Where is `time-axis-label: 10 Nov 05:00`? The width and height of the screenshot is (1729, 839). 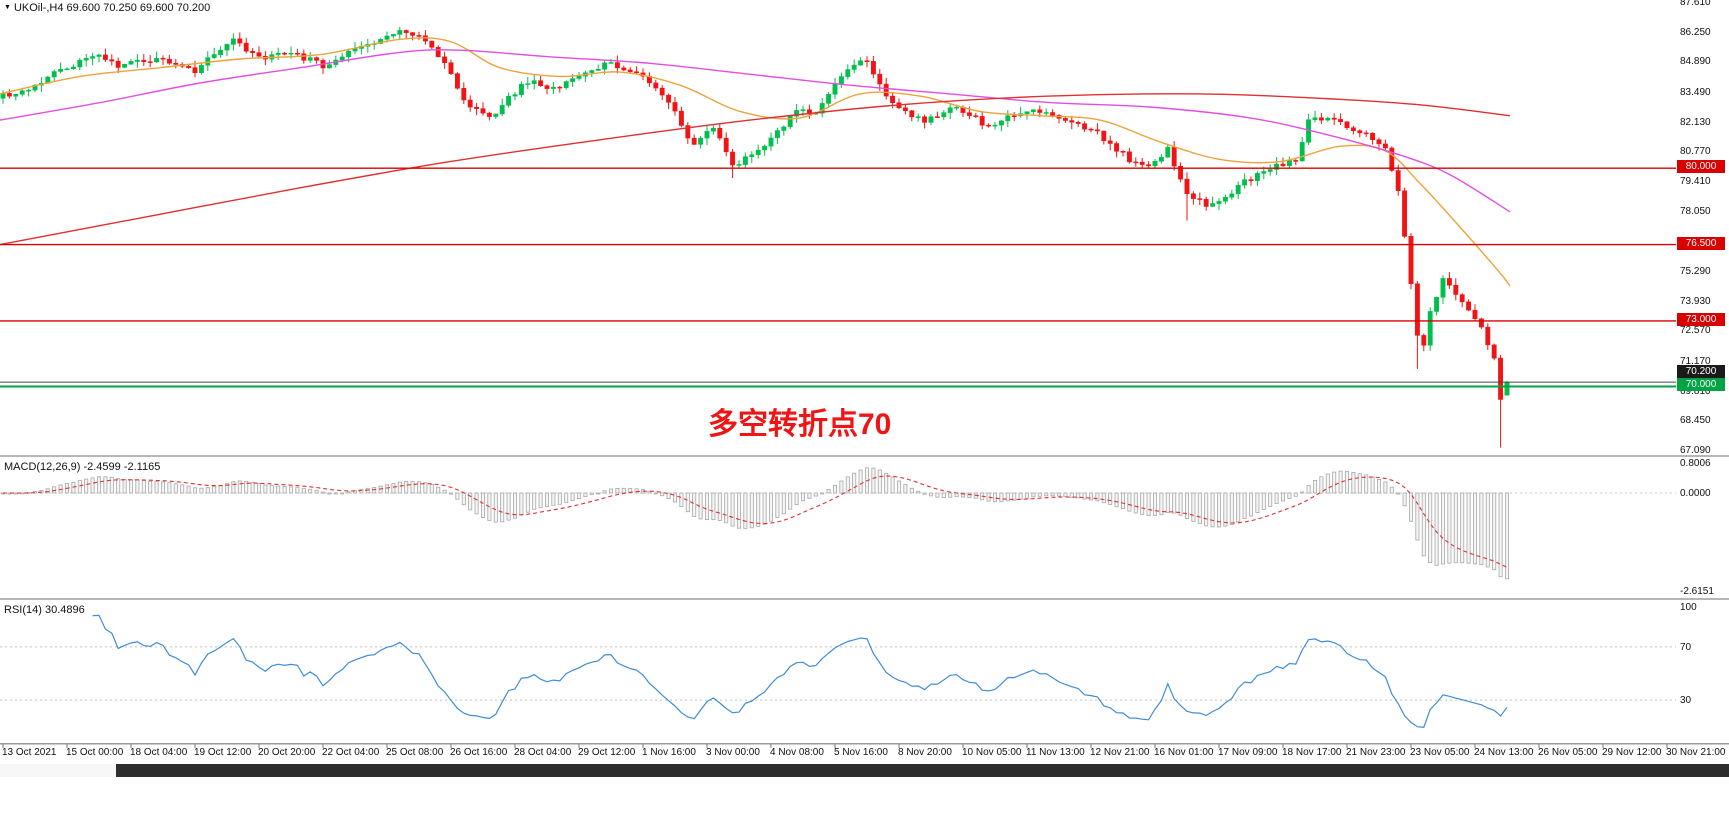 time-axis-label: 10 Nov 05:00 is located at coordinates (992, 752).